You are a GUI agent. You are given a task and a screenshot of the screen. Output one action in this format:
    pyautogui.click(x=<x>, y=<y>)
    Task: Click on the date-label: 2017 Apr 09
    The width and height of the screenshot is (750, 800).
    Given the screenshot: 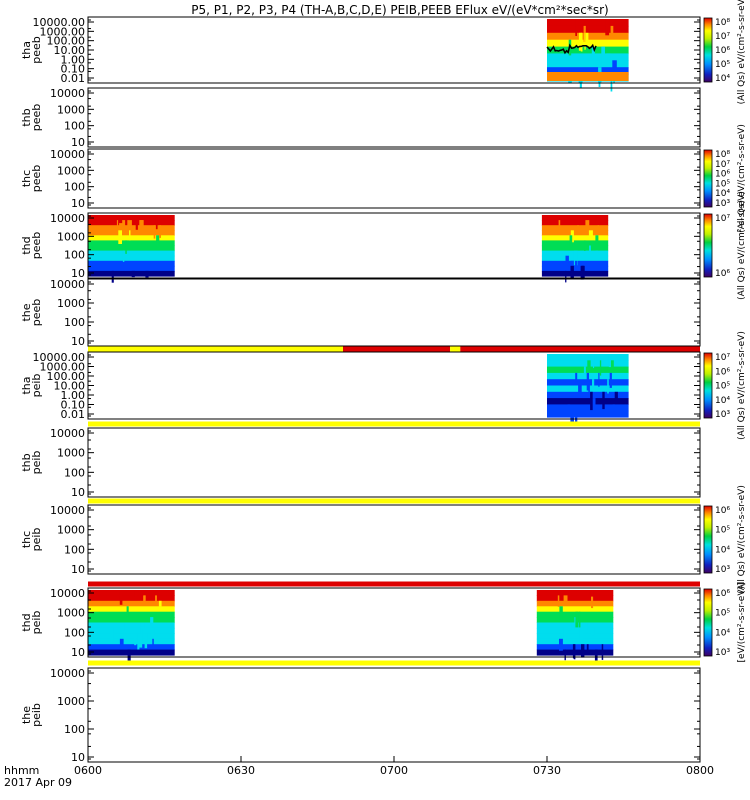 What is the action you would take?
    pyautogui.click(x=38, y=782)
    